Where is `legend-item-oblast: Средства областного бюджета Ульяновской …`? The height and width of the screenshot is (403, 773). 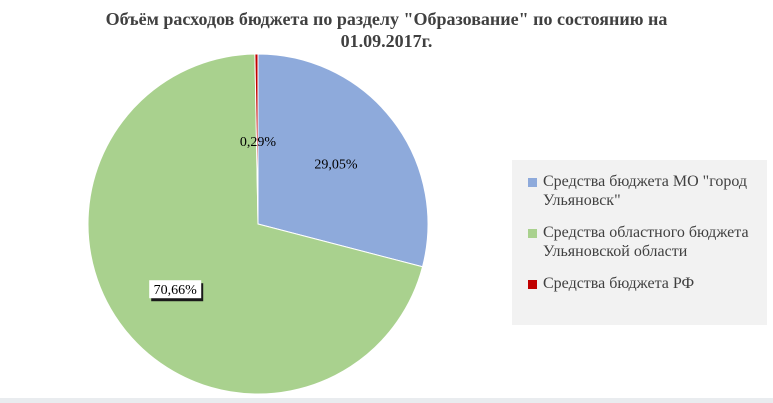 legend-item-oblast: Средства областного бюджета Ульяновской … is located at coordinates (644, 242).